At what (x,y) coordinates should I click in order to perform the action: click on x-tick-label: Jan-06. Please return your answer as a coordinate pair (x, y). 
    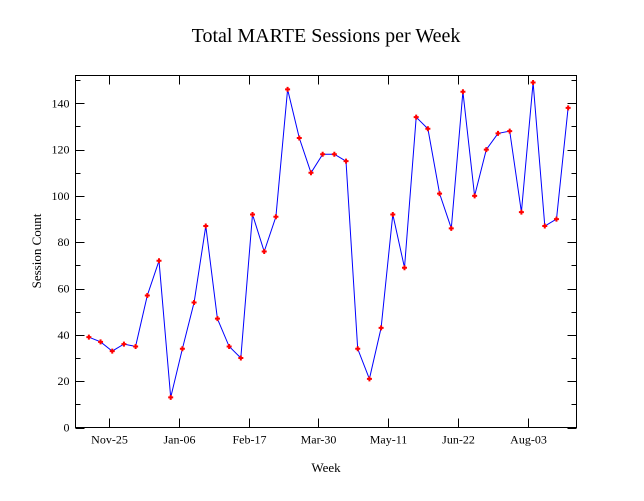
    Looking at the image, I should click on (180, 440).